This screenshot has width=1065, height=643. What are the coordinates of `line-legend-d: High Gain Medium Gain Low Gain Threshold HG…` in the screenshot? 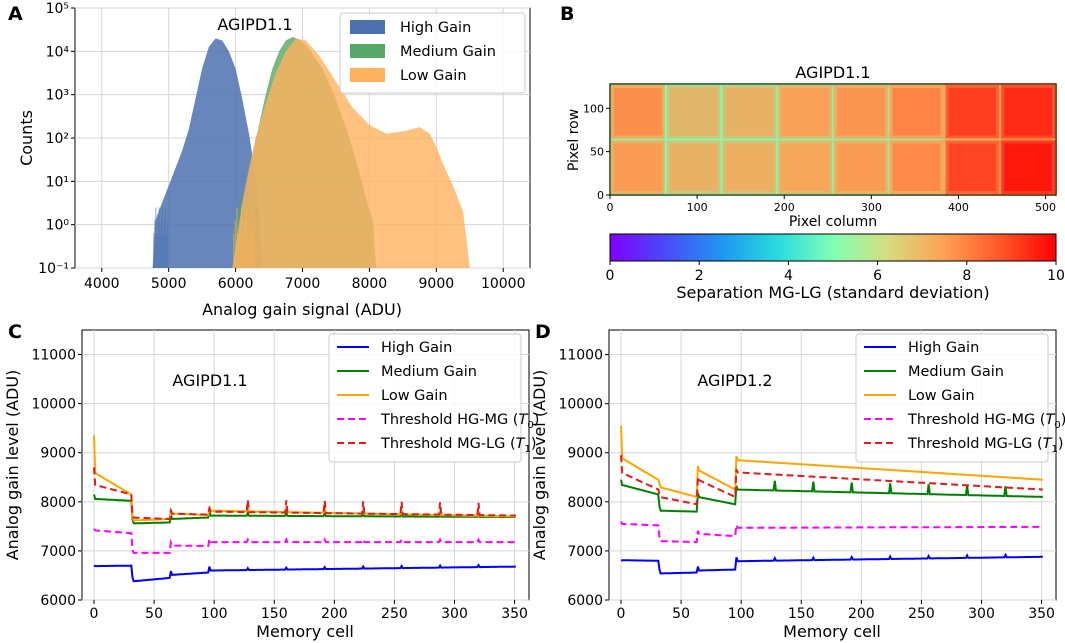 It's located at (960, 398).